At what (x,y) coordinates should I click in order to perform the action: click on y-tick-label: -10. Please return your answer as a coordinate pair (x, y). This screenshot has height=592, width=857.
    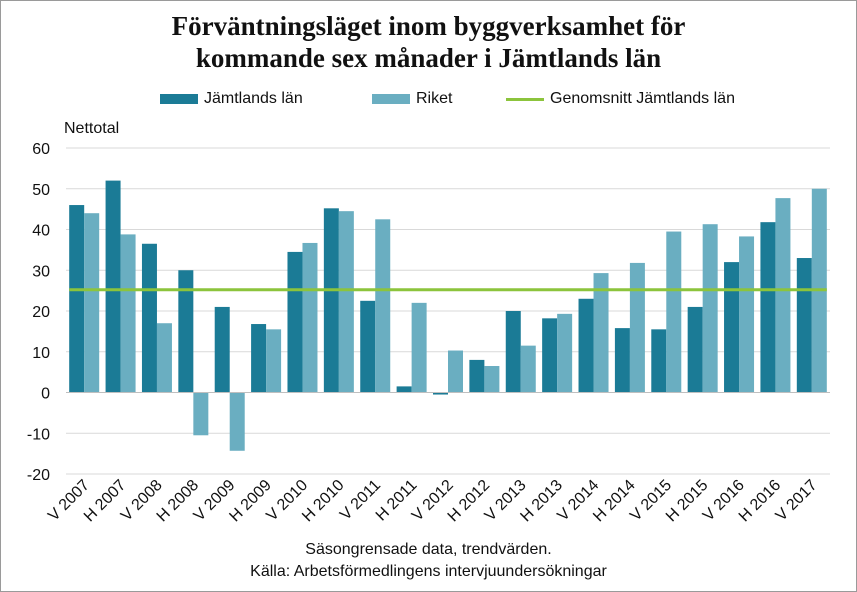
    Looking at the image, I should click on (38, 434).